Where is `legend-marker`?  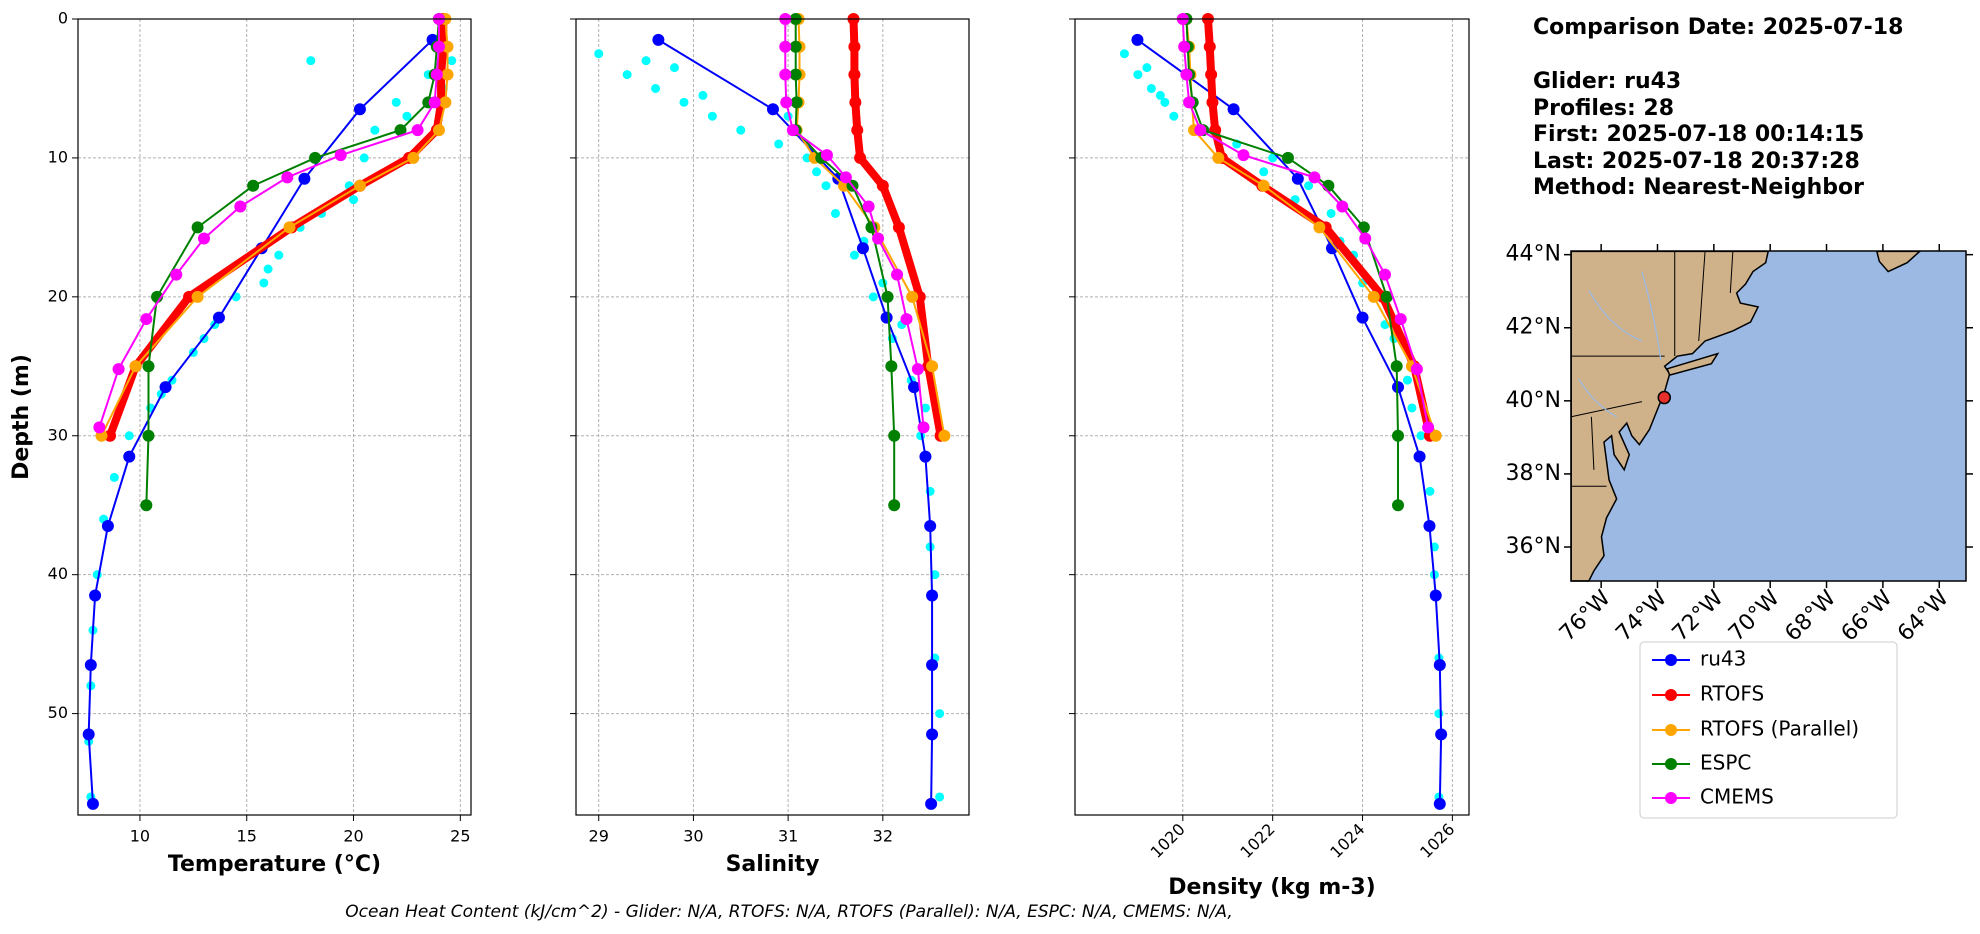
legend-marker is located at coordinates (1671, 660).